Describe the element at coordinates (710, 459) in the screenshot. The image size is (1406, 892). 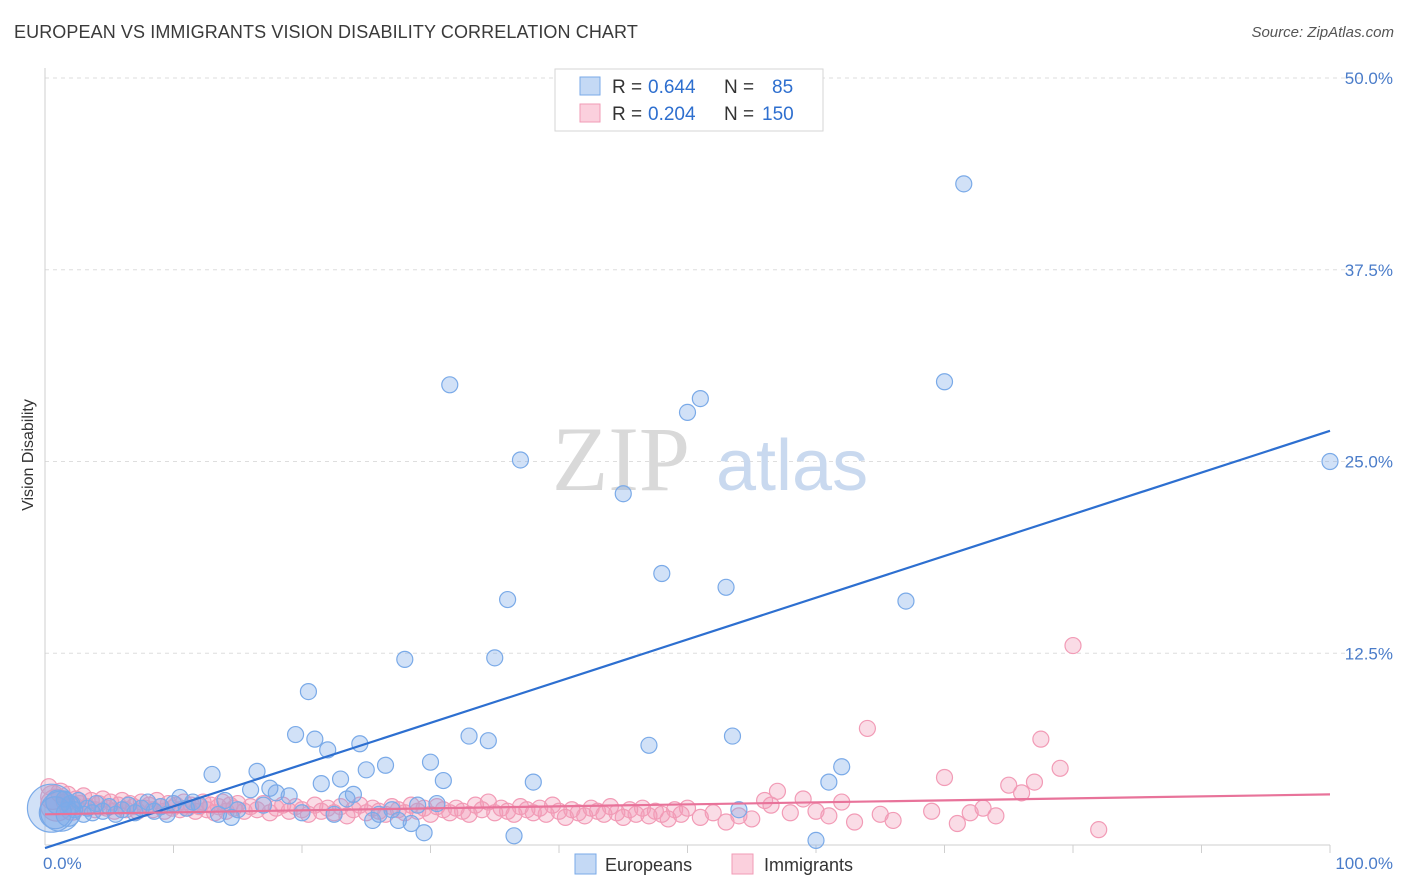
I see `watermark: ZIP atlas` at that location.